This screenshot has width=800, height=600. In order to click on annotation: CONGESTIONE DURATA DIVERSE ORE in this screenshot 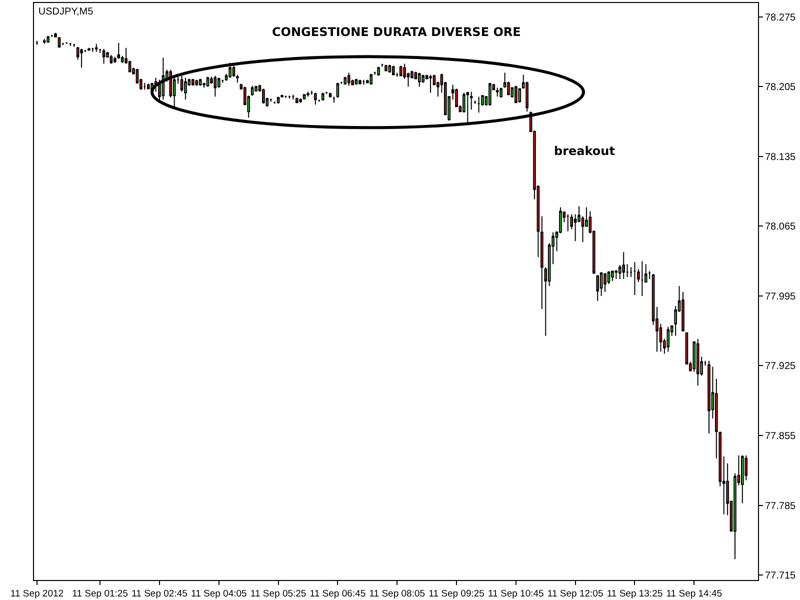, I will do `click(396, 32)`.